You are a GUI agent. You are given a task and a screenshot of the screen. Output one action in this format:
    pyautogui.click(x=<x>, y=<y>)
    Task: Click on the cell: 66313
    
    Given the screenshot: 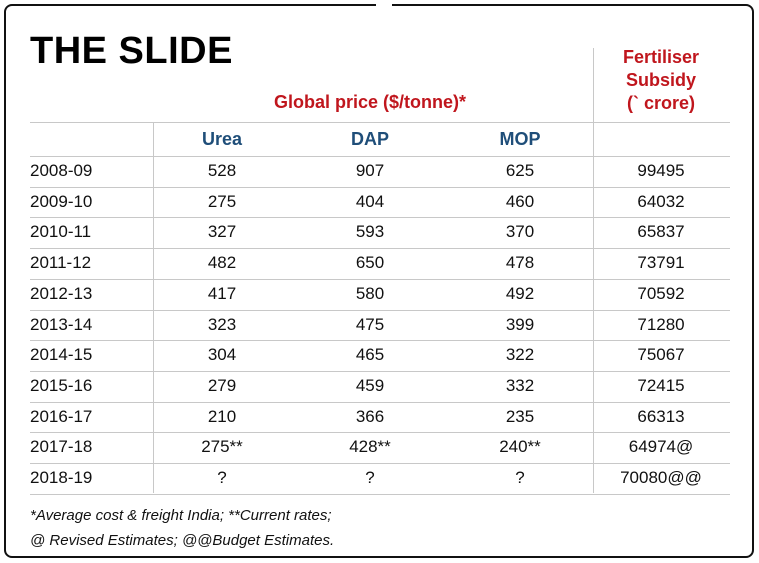 What is the action you would take?
    pyautogui.click(x=661, y=416)
    